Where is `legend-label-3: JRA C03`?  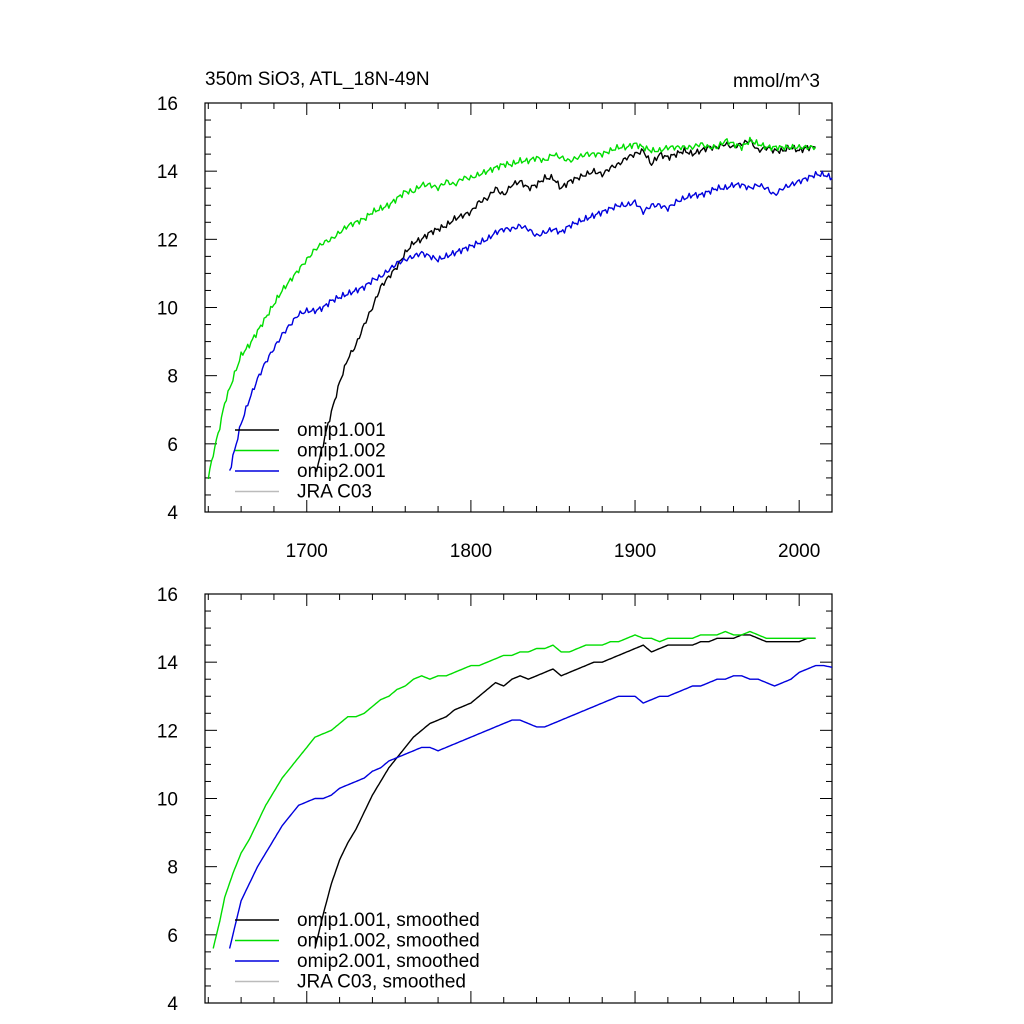 legend-label-3: JRA C03 is located at coordinates (334, 492).